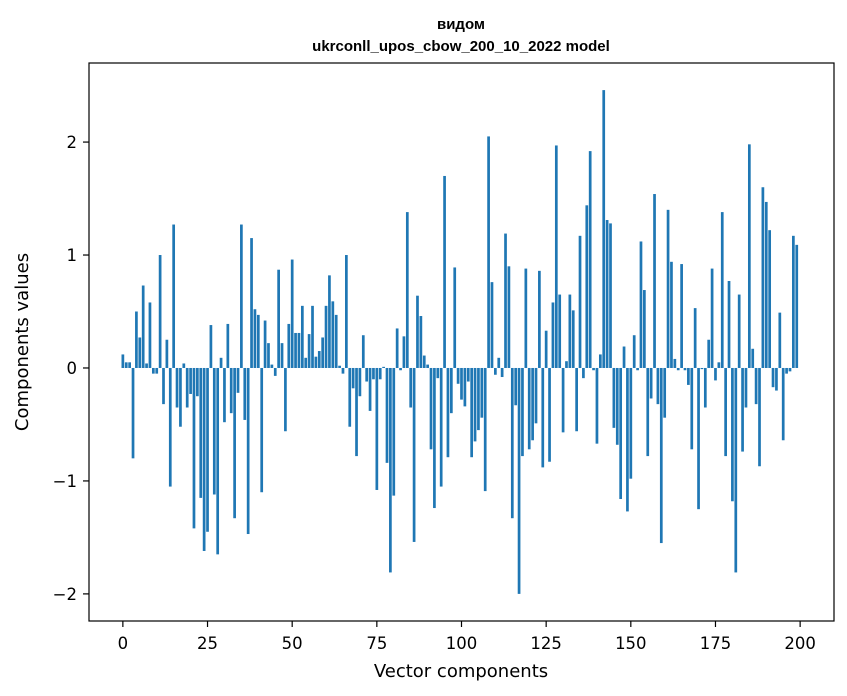 The height and width of the screenshot is (696, 847). Describe the element at coordinates (461, 46) in the screenshot. I see `chart-subtitle: ukrconll_upos_cbow_200_10_2022 model` at that location.